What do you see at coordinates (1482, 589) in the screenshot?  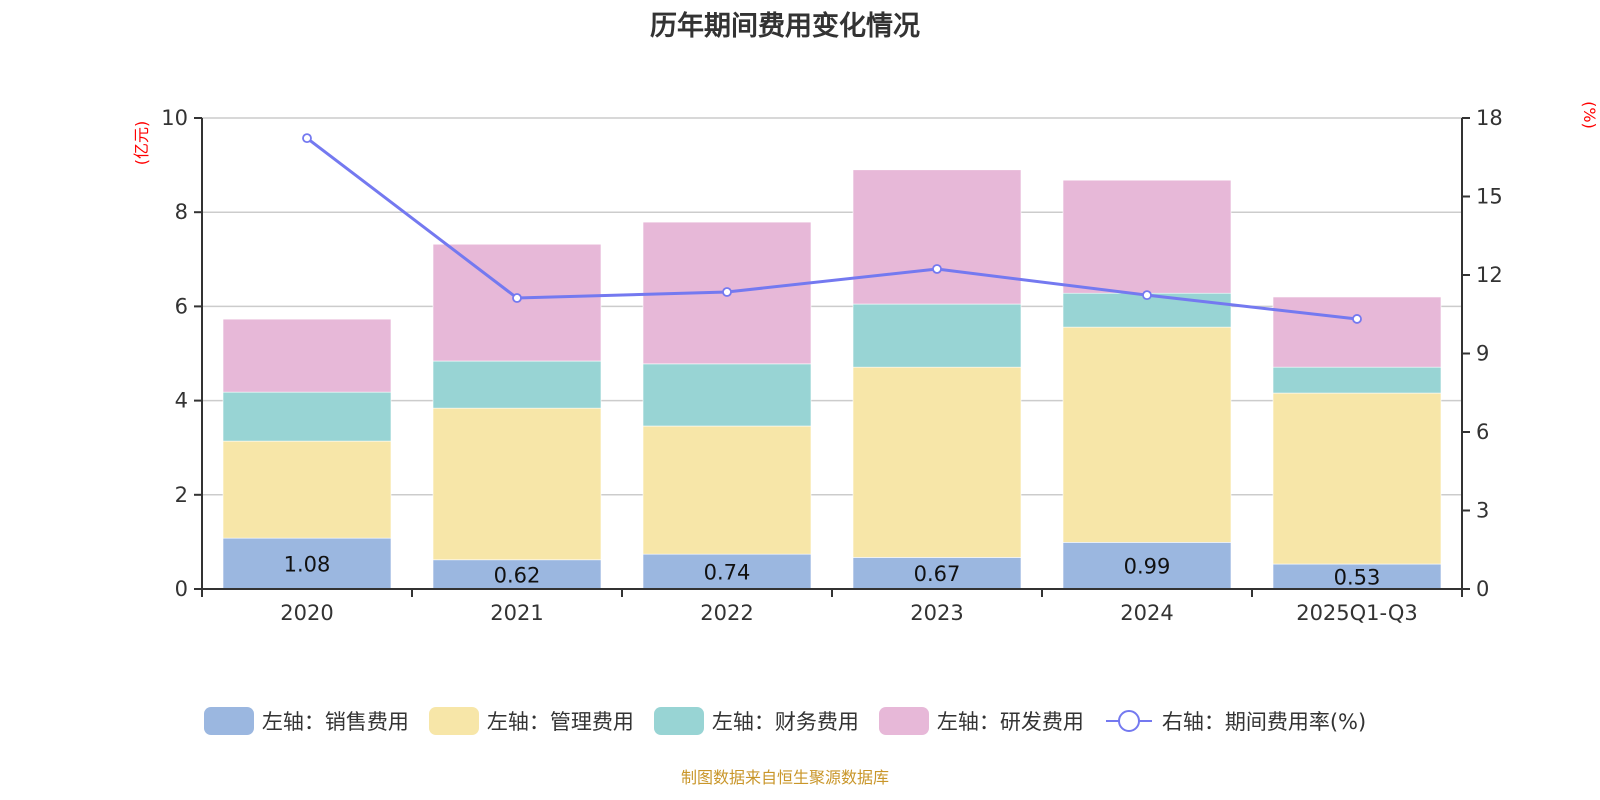 I see `right-axis-tick-label: 0` at bounding box center [1482, 589].